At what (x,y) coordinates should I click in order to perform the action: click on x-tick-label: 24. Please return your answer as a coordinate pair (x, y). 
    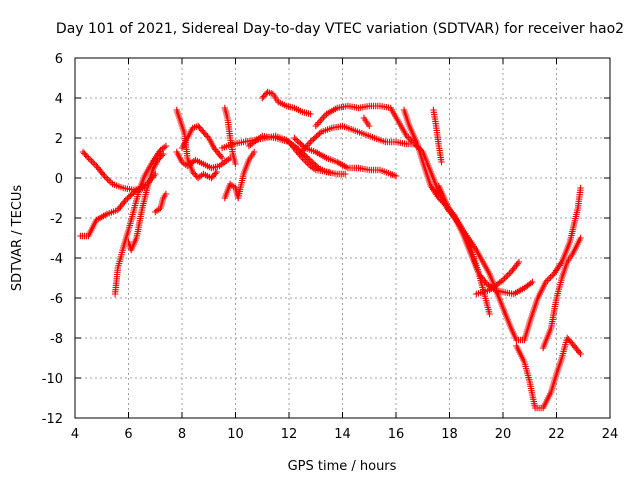
    Looking at the image, I should click on (610, 434).